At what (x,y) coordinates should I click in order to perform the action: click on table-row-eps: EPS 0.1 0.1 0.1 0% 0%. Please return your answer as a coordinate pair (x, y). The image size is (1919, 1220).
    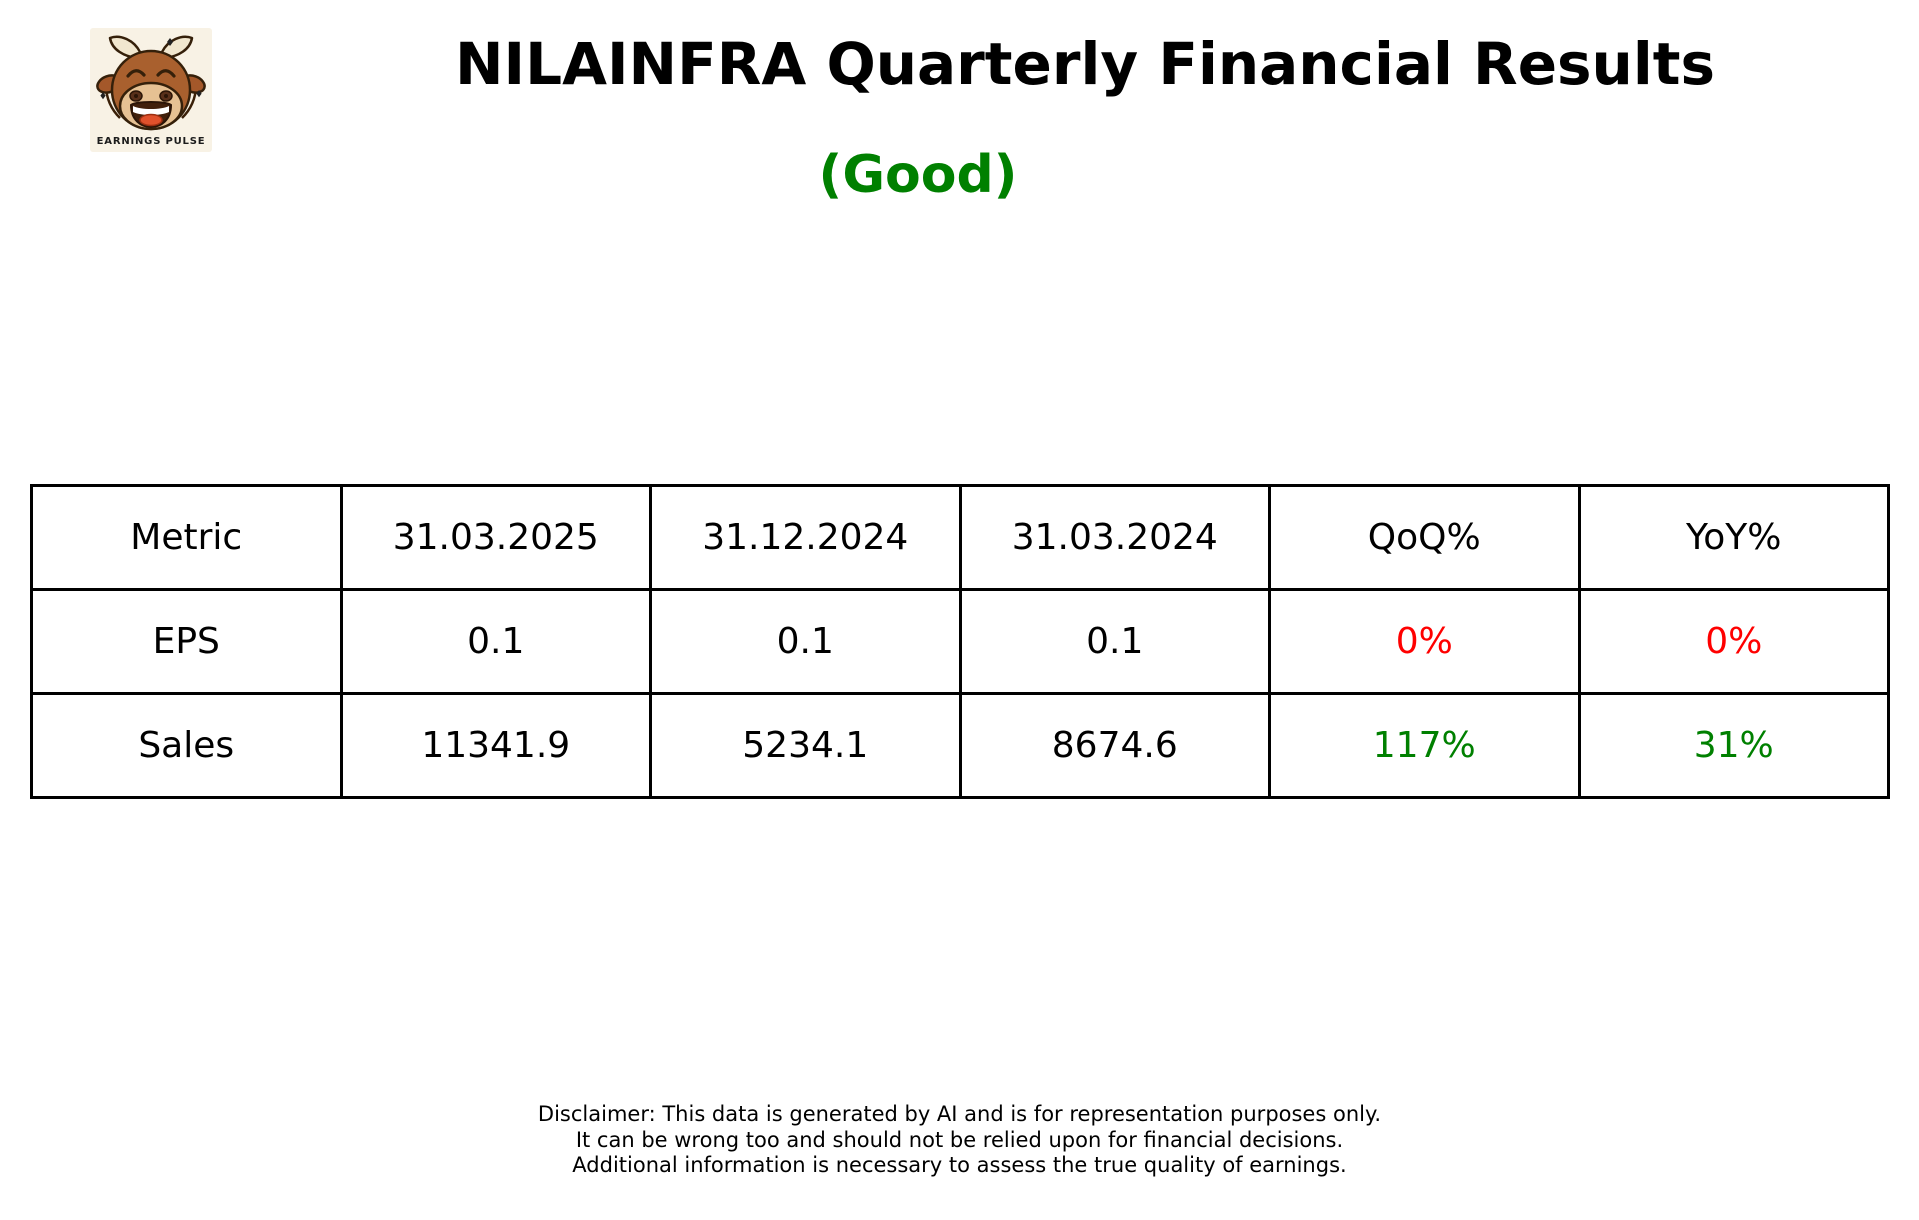
    Looking at the image, I should click on (960, 641).